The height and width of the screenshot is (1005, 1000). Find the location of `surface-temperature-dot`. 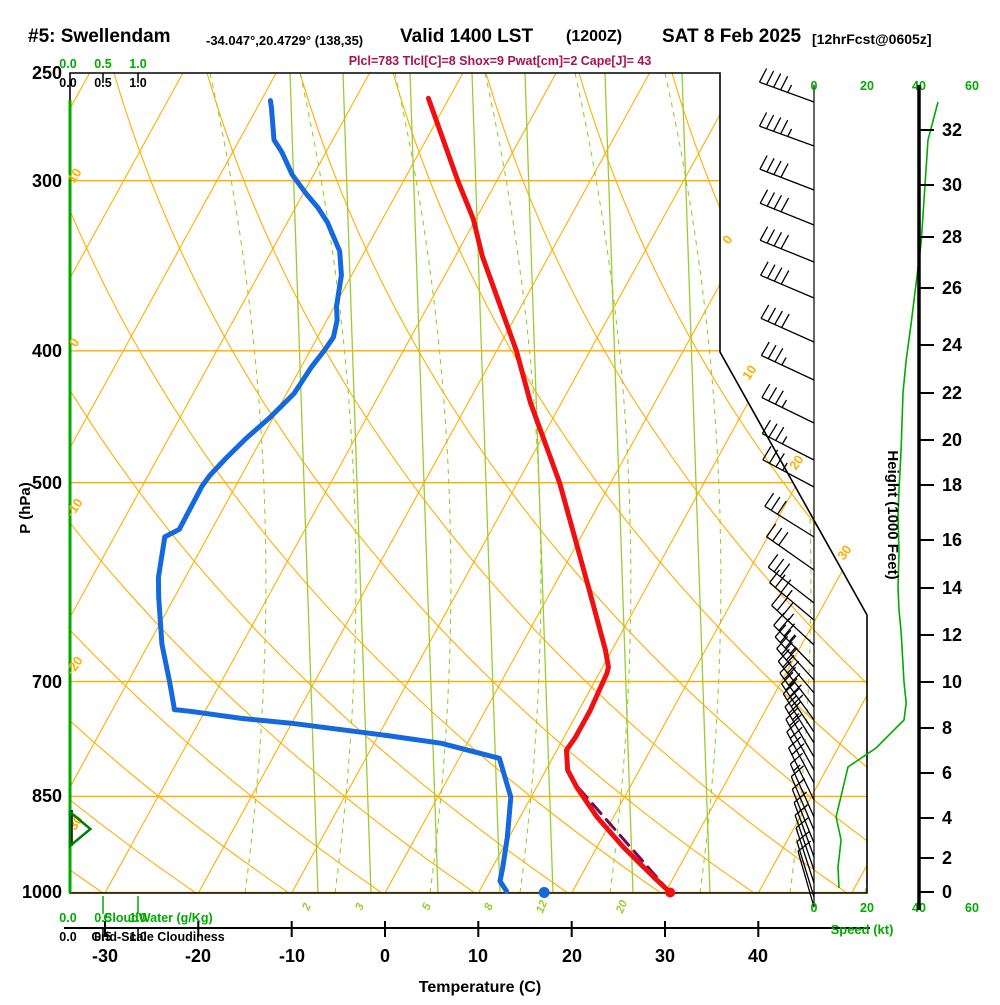

surface-temperature-dot is located at coordinates (670, 892).